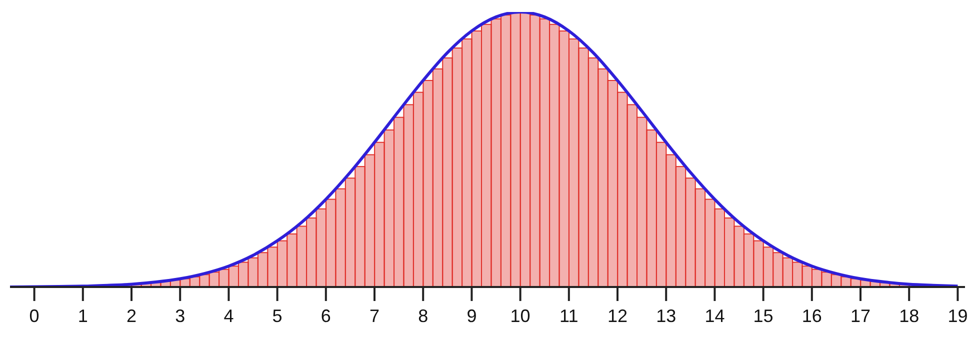  I want to click on x-tick-label: 2, so click(131, 316).